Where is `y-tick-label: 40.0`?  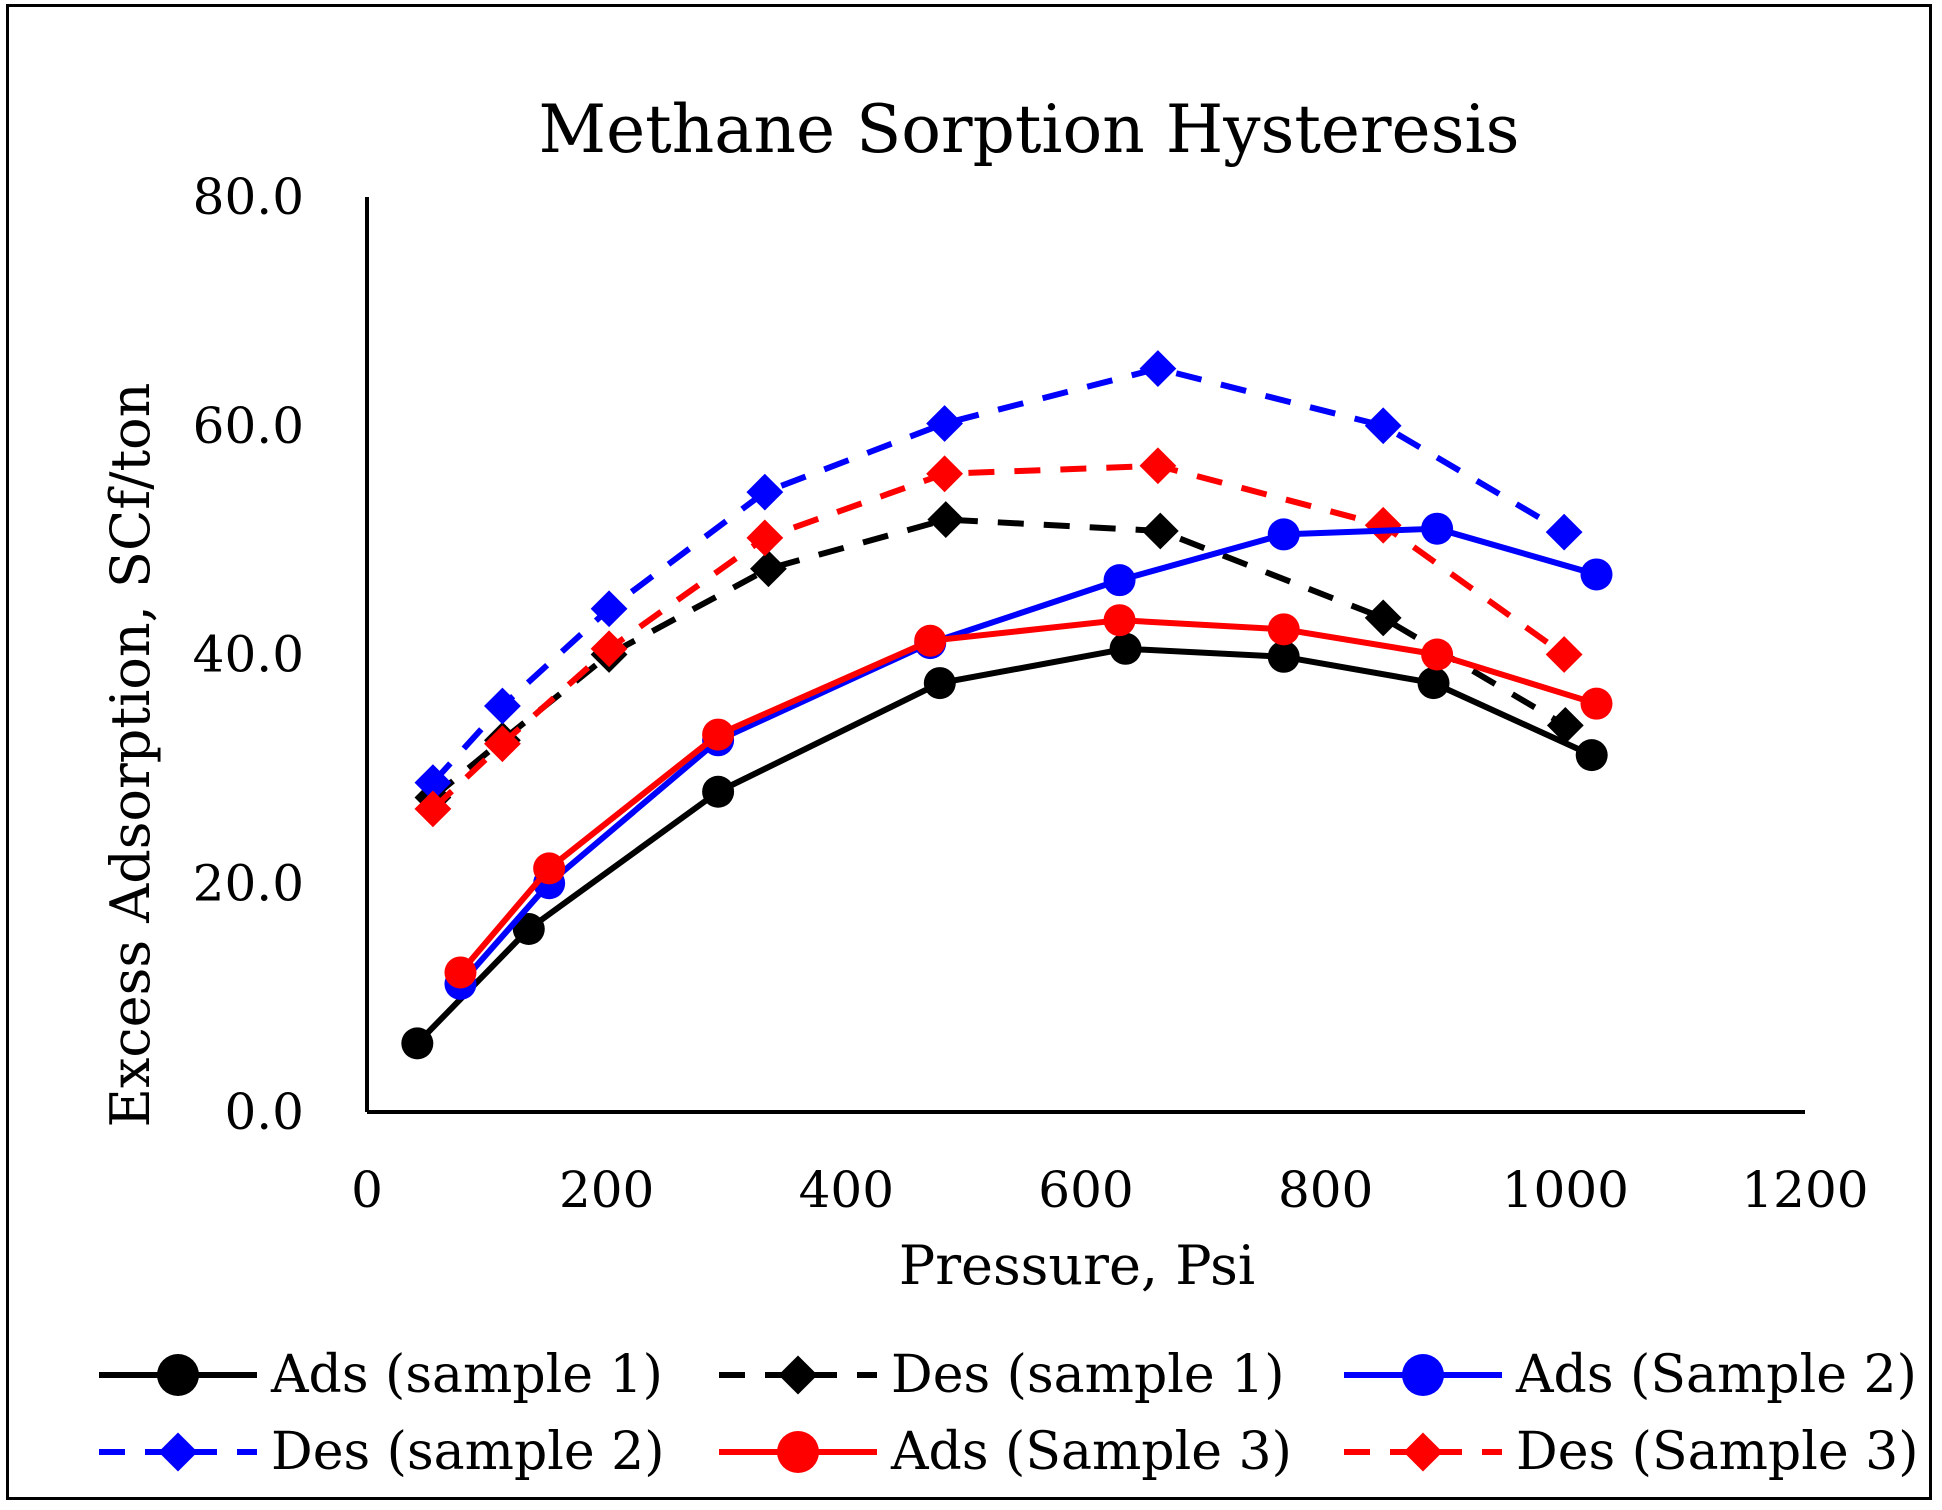 y-tick-label: 40.0 is located at coordinates (248, 655).